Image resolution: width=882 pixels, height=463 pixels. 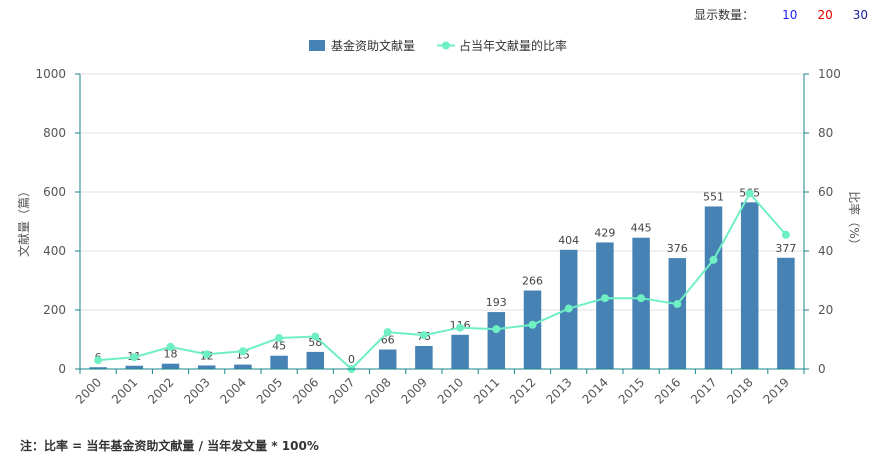 What do you see at coordinates (233, 390) in the screenshot?
I see `x-tick-label: 2004` at bounding box center [233, 390].